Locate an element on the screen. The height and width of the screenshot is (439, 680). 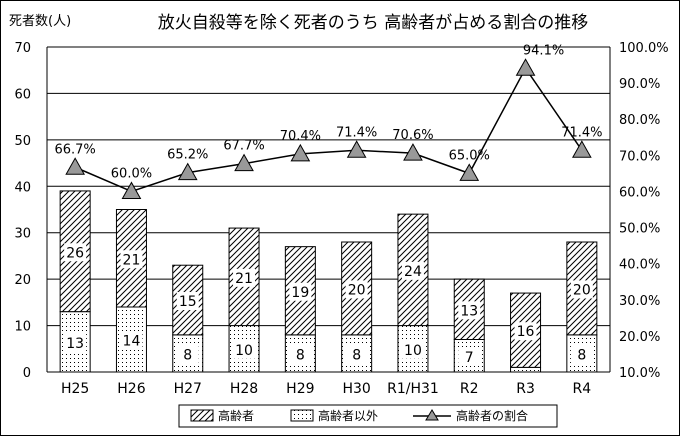
y2-tick-label: 20.0% is located at coordinates (639, 337).